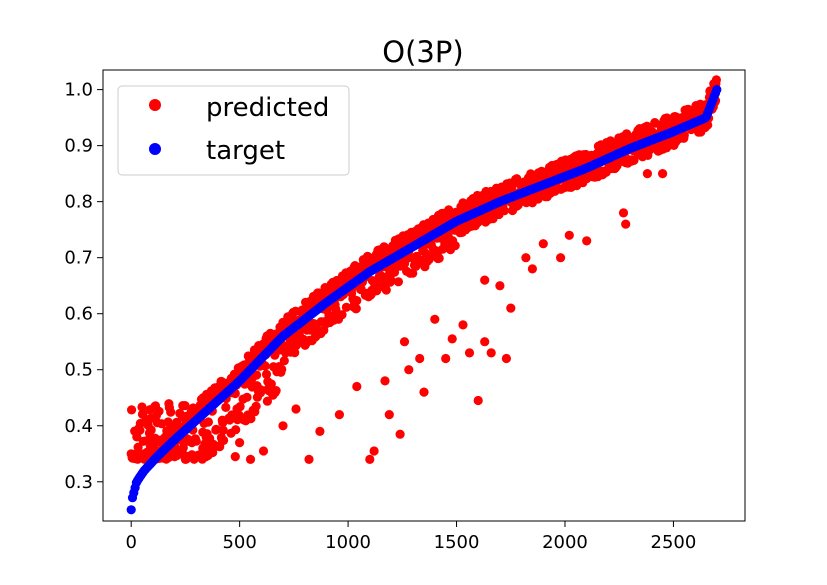  What do you see at coordinates (674, 542) in the screenshot?
I see `x-tick-label: 2500` at bounding box center [674, 542].